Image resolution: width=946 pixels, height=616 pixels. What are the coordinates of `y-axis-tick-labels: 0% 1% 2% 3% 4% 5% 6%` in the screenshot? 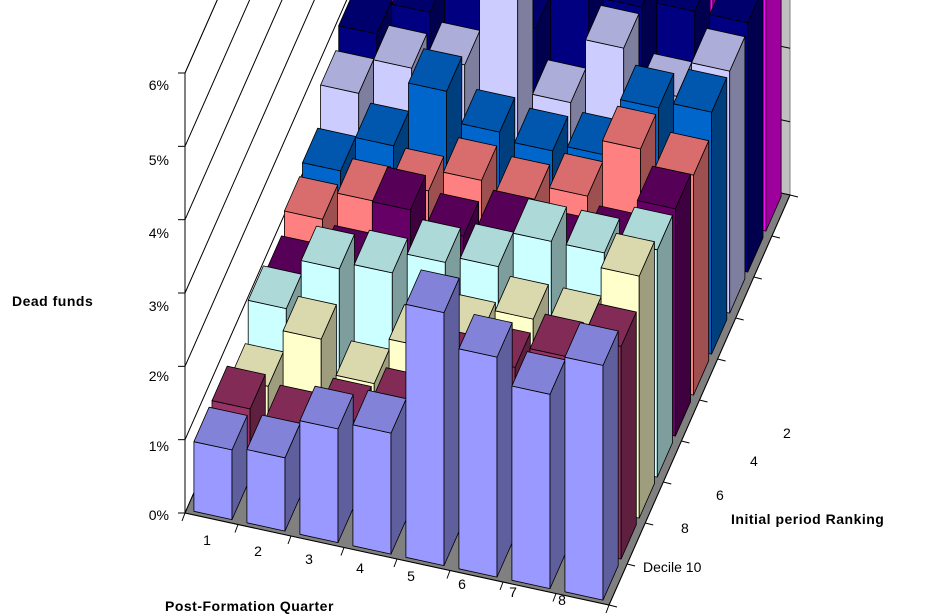 It's located at (159, 300).